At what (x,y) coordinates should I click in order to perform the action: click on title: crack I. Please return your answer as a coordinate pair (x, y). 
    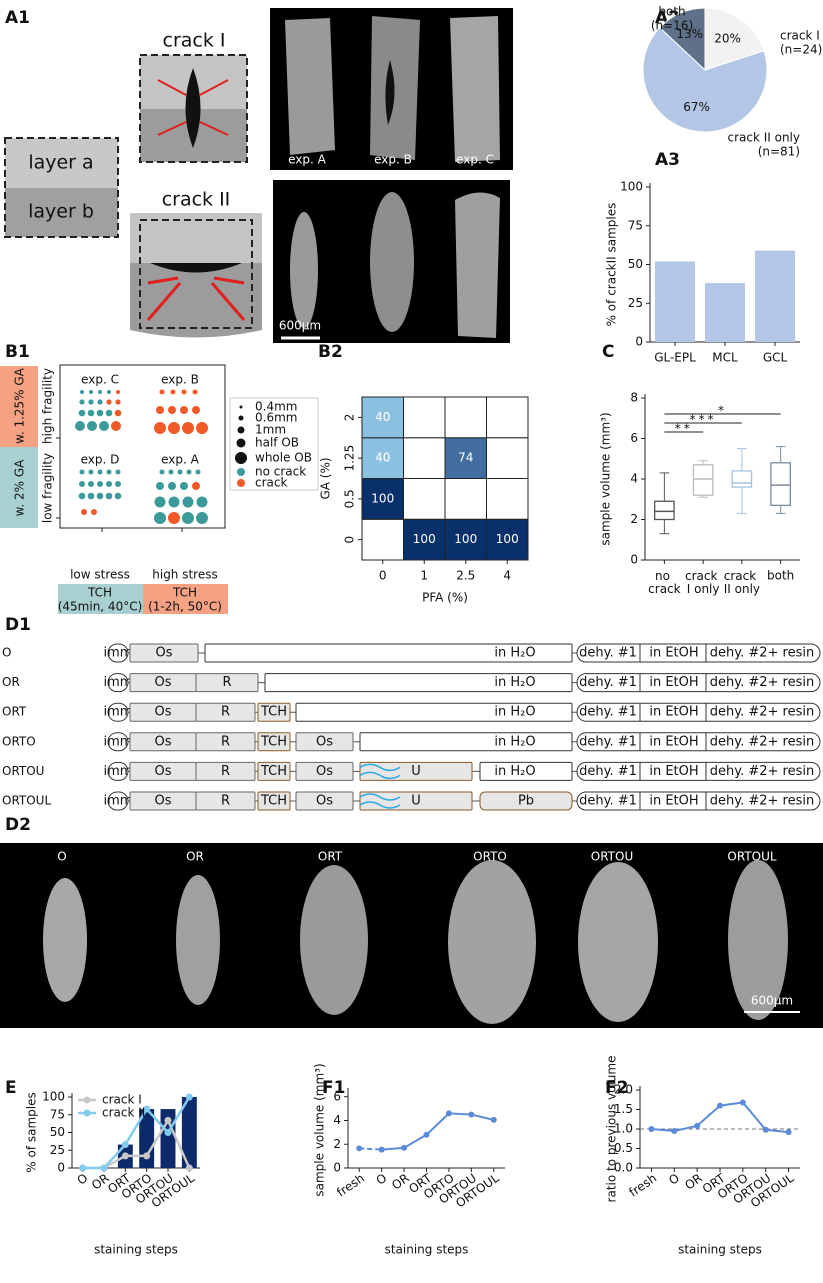
    Looking at the image, I should click on (194, 41).